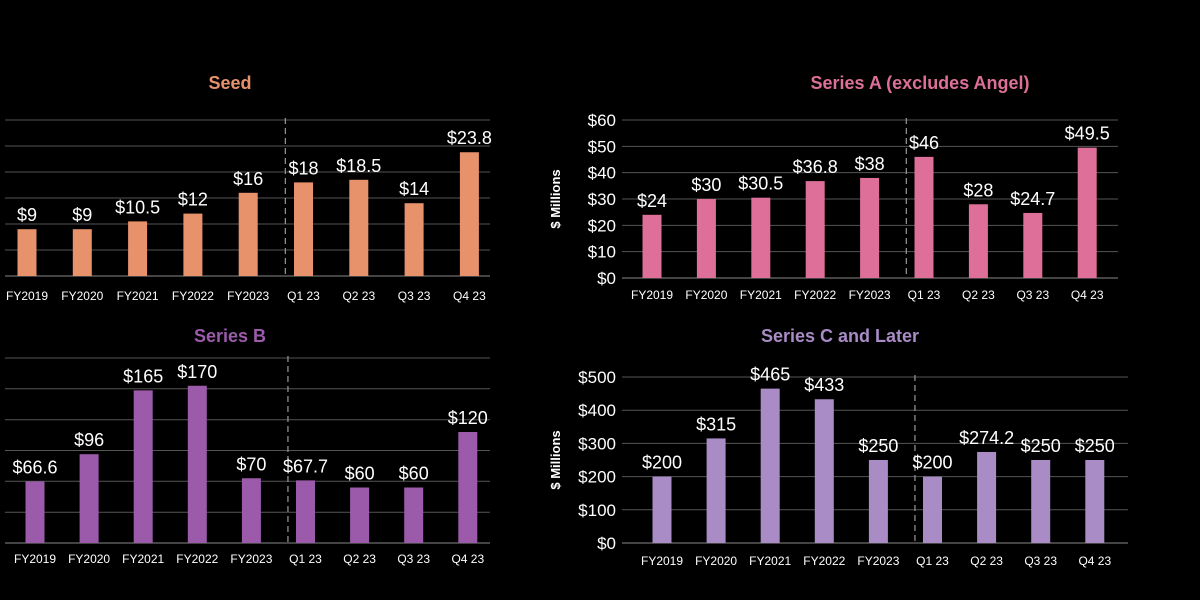 The height and width of the screenshot is (600, 1200). I want to click on chart-title-series-a: Series A (excludes Angel), so click(920, 83).